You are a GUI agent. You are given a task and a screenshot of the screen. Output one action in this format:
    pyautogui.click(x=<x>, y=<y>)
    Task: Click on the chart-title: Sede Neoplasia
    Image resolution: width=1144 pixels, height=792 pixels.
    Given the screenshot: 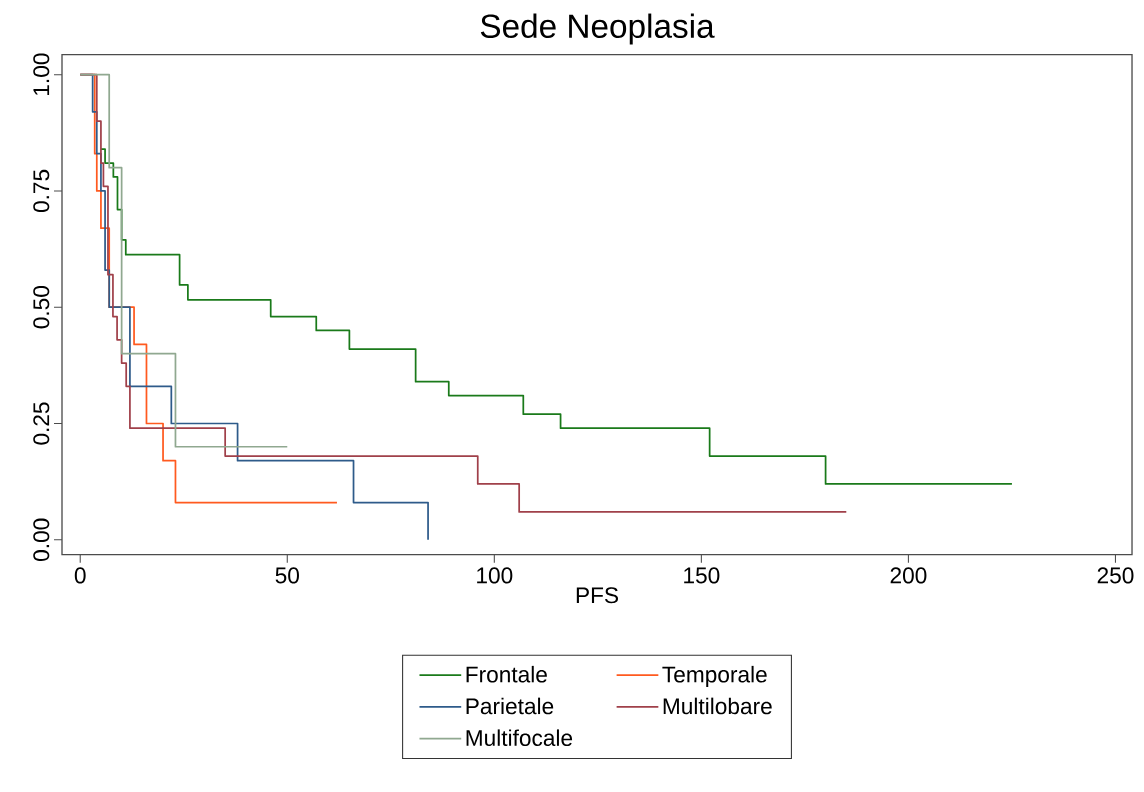 What is the action you would take?
    pyautogui.click(x=597, y=29)
    